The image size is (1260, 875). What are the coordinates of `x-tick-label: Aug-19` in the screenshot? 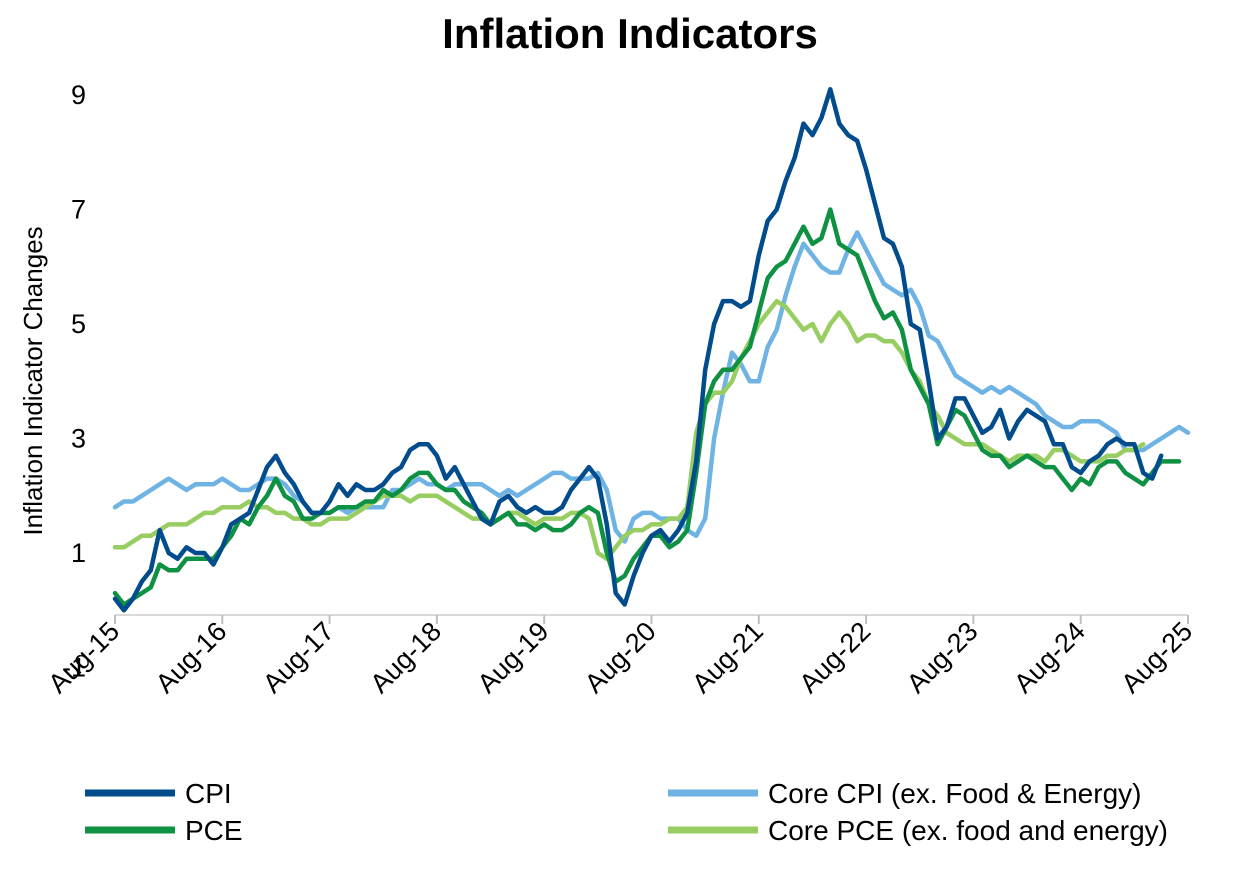 It's located at (513, 657).